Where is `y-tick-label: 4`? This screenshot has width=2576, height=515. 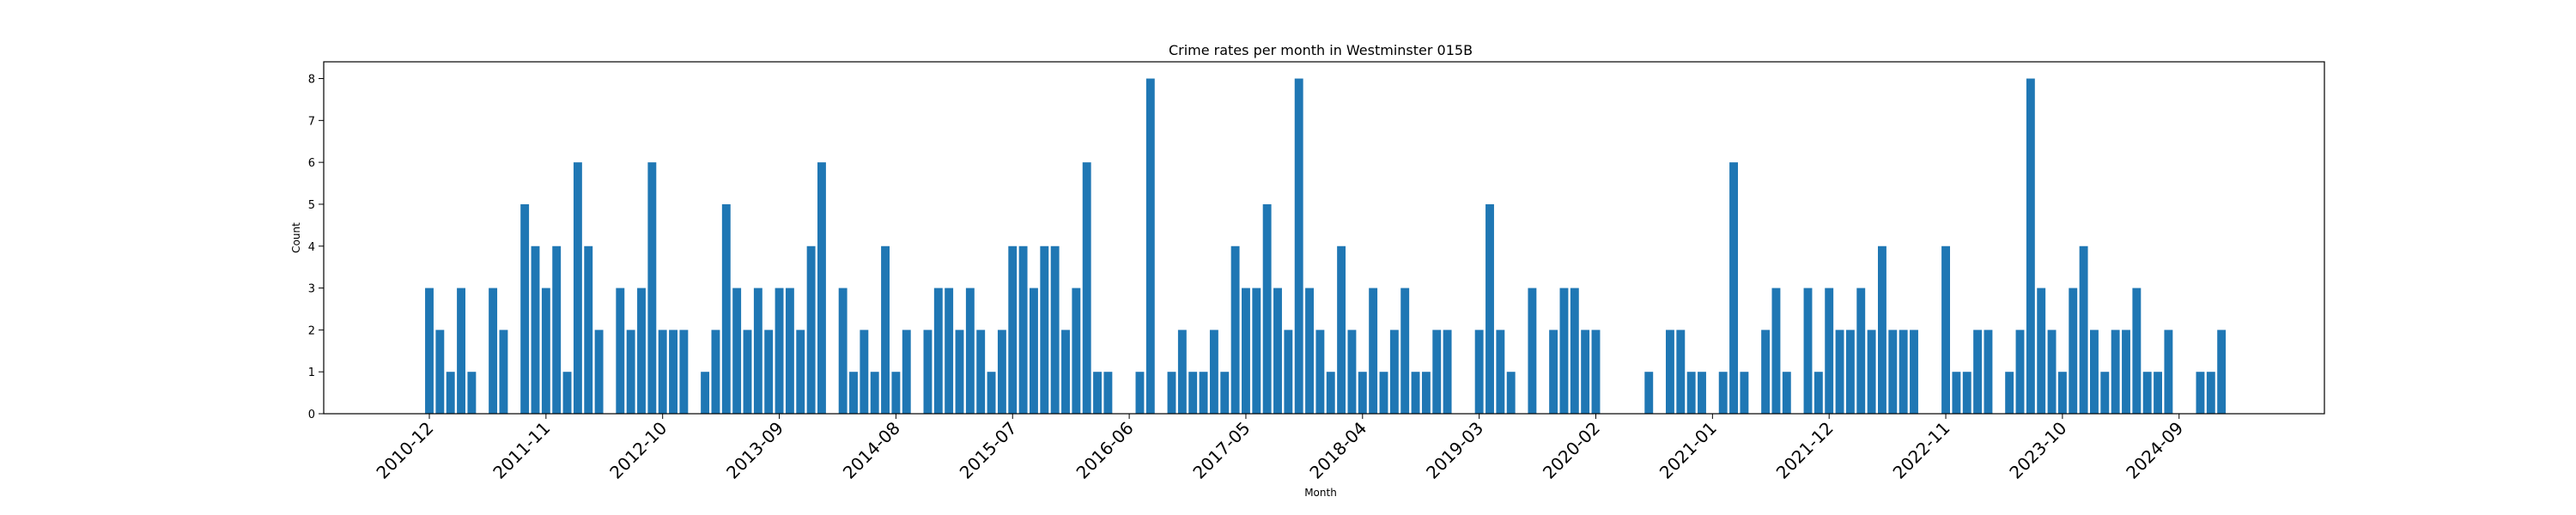 y-tick-label: 4 is located at coordinates (312, 247).